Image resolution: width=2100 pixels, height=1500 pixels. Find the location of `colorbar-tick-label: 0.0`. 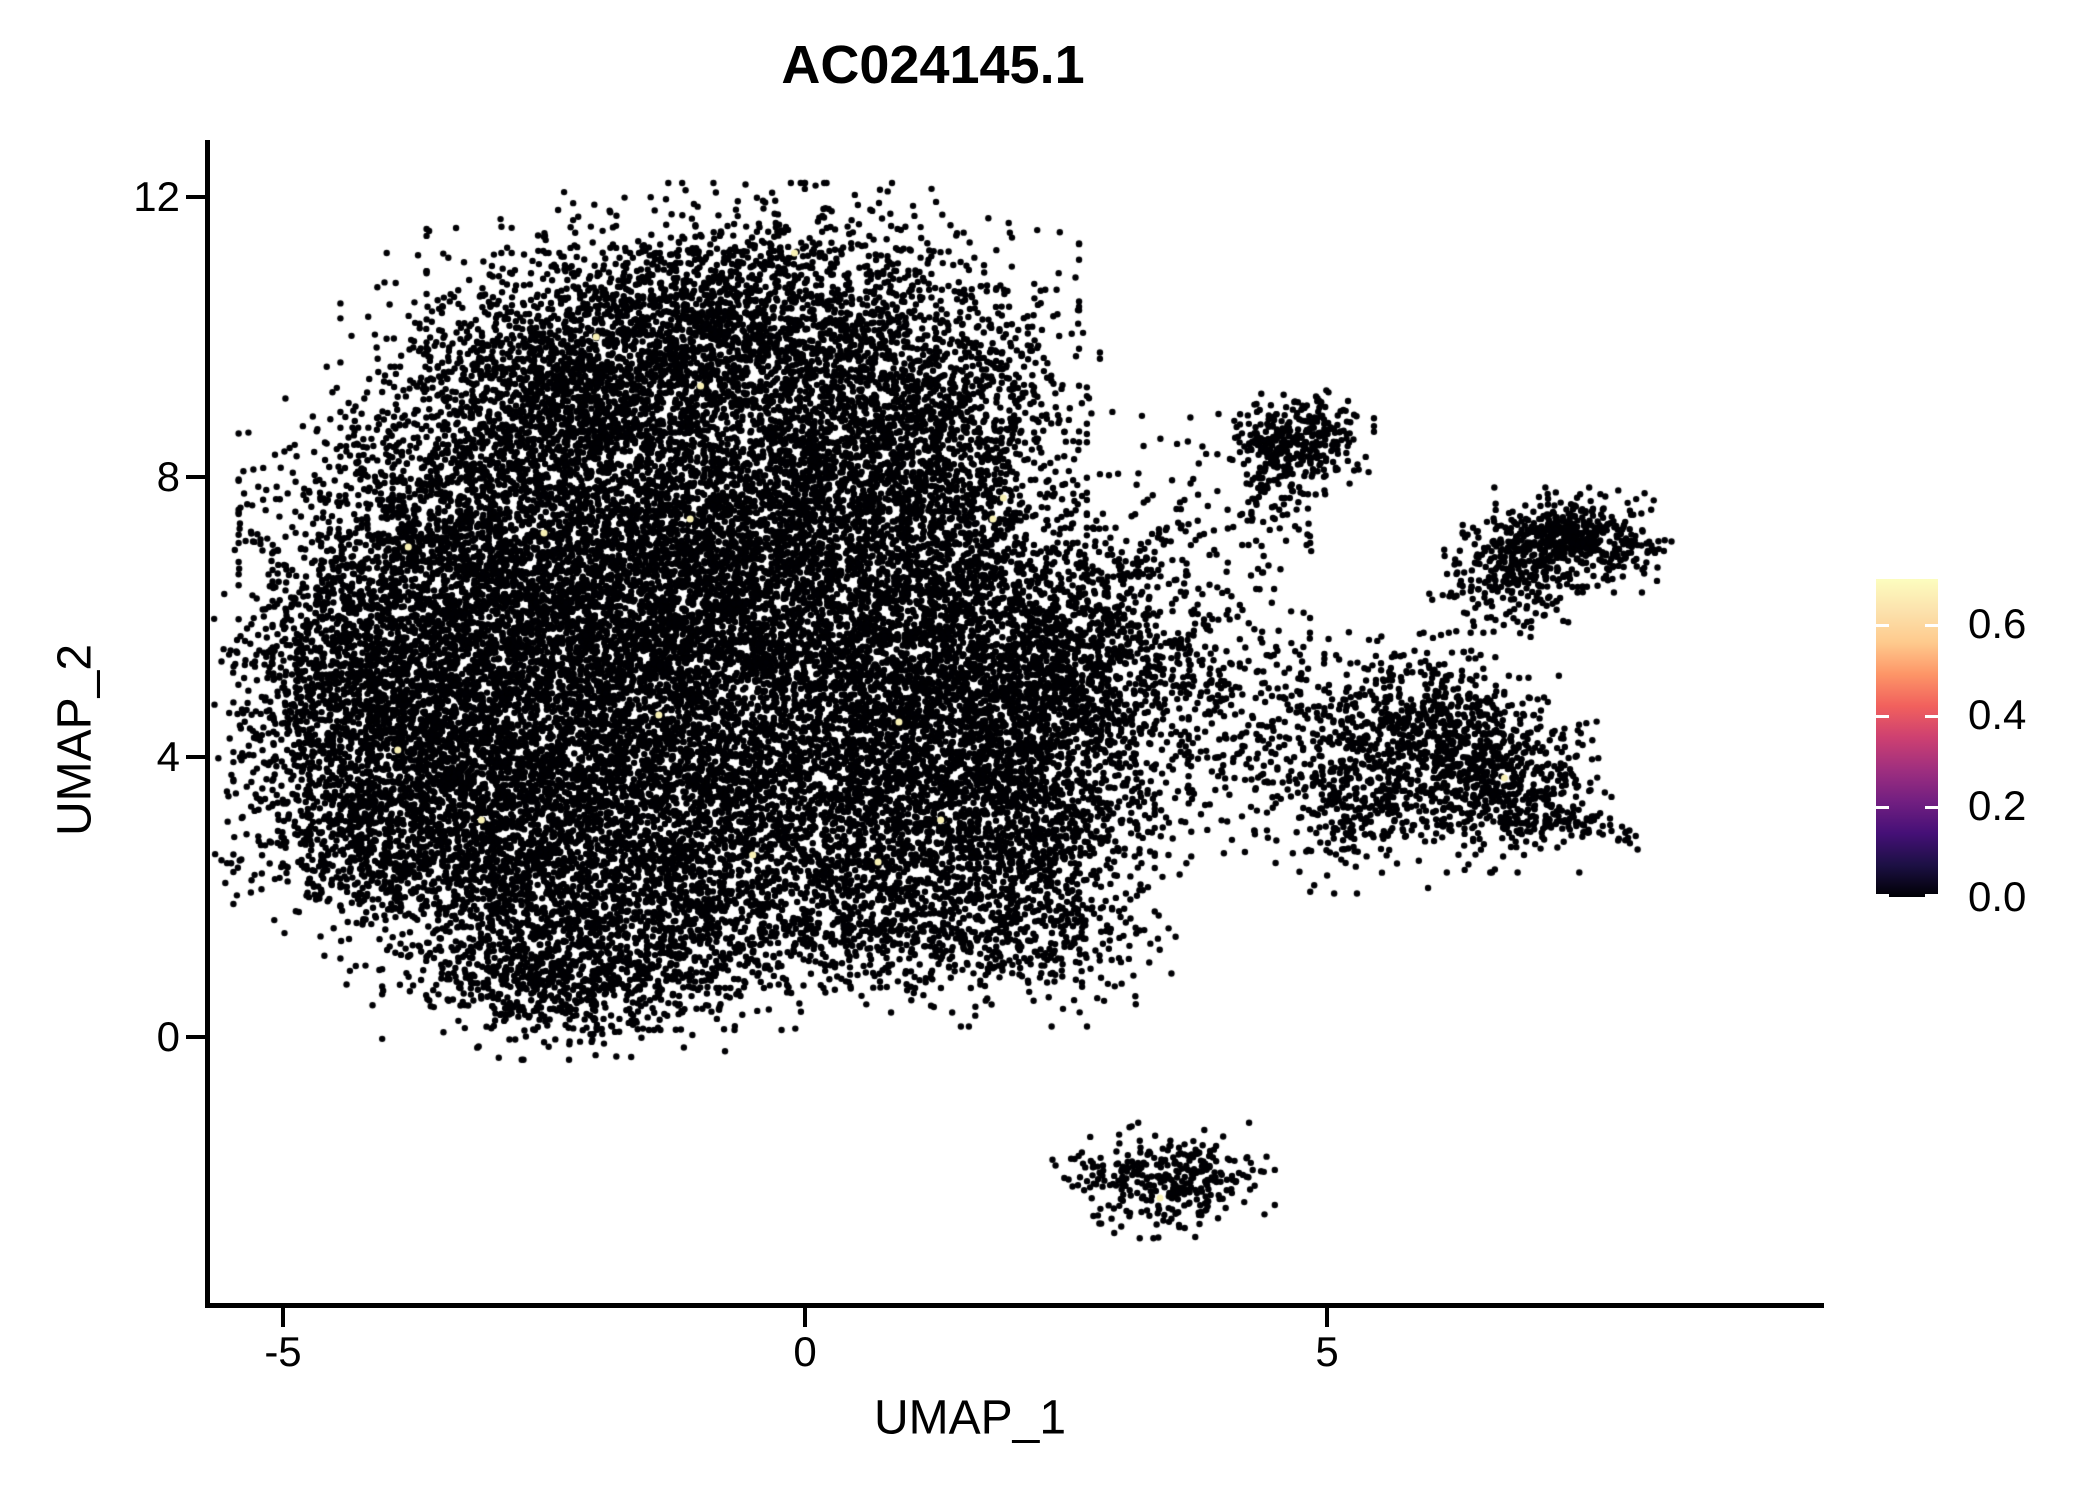

colorbar-tick-label: 0.0 is located at coordinates (1997, 896).